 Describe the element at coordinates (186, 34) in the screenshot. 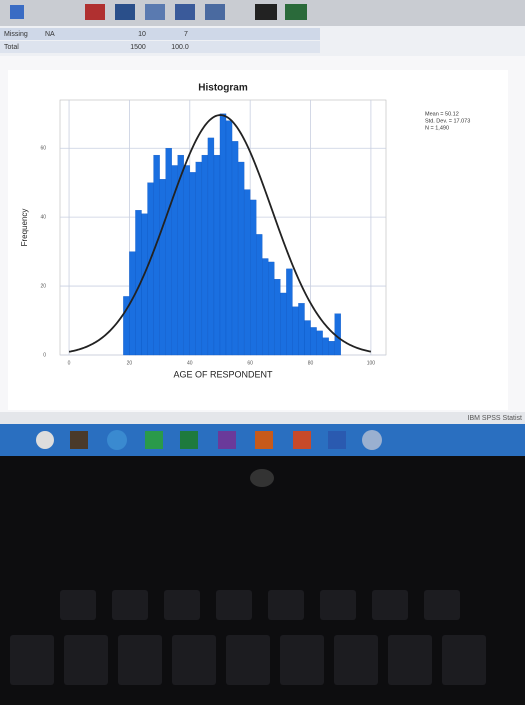

I see `table-cell: 7` at that location.